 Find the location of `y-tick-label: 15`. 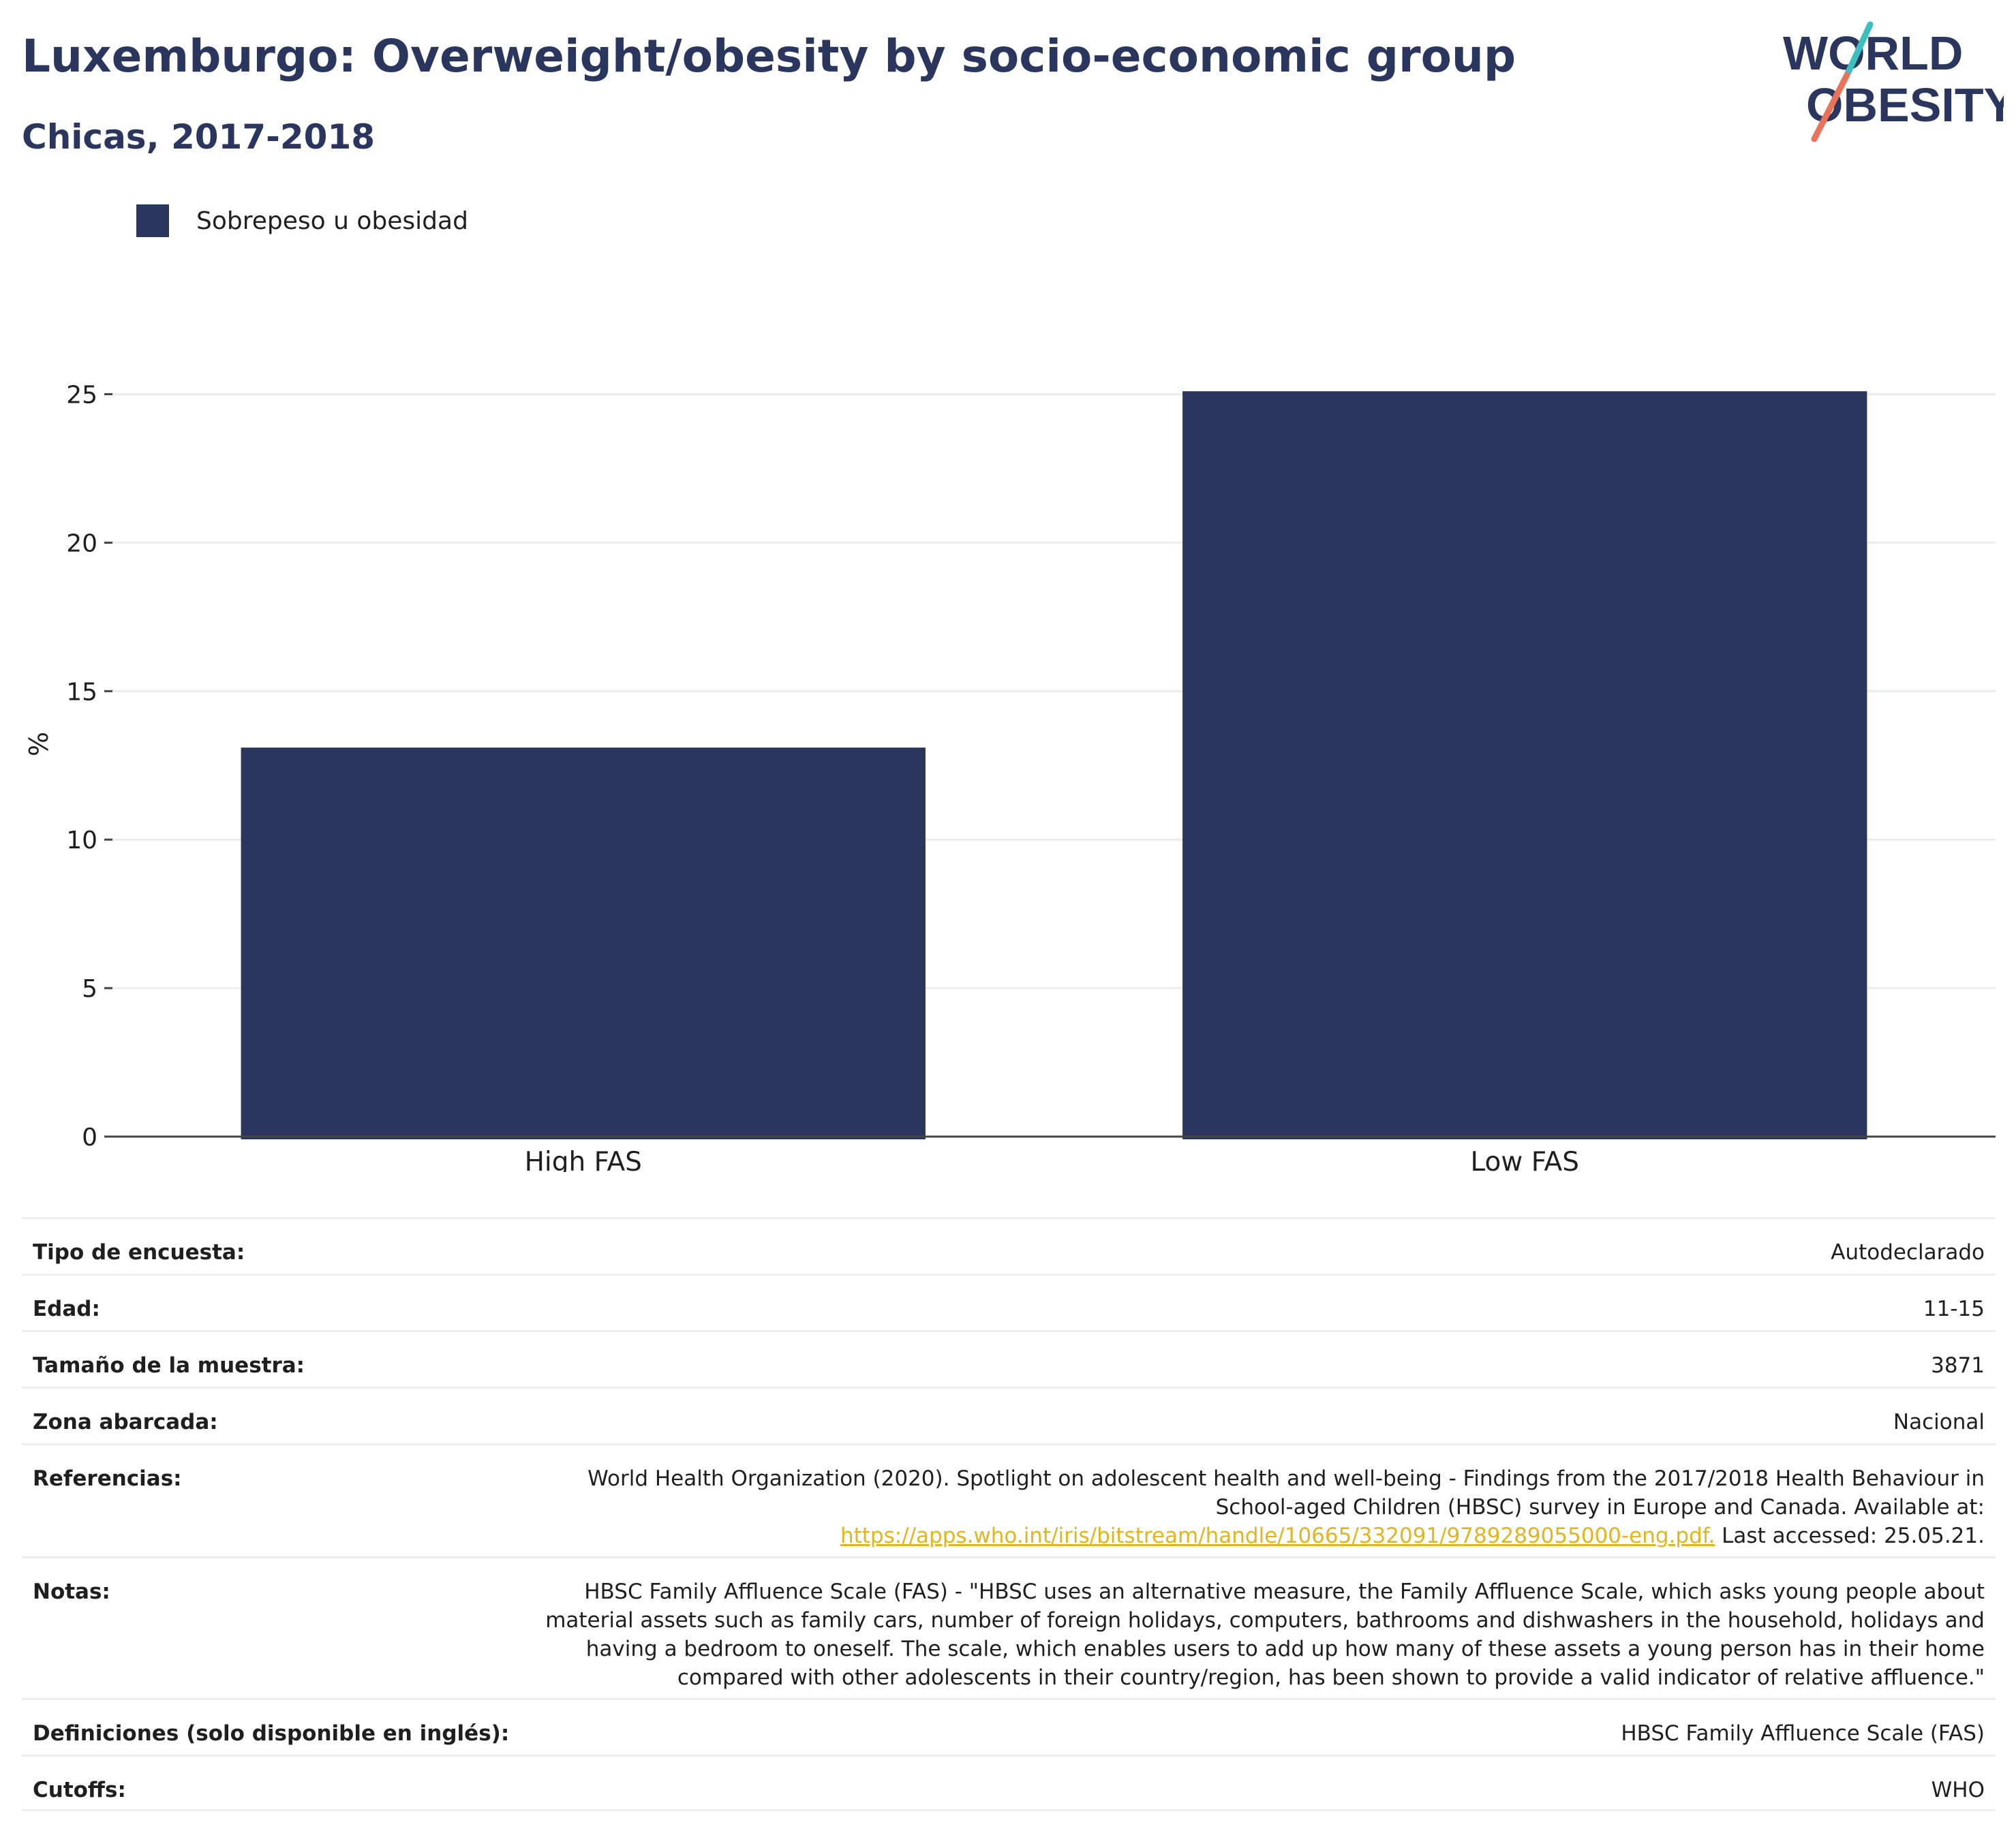

y-tick-label: 15 is located at coordinates (81, 692).